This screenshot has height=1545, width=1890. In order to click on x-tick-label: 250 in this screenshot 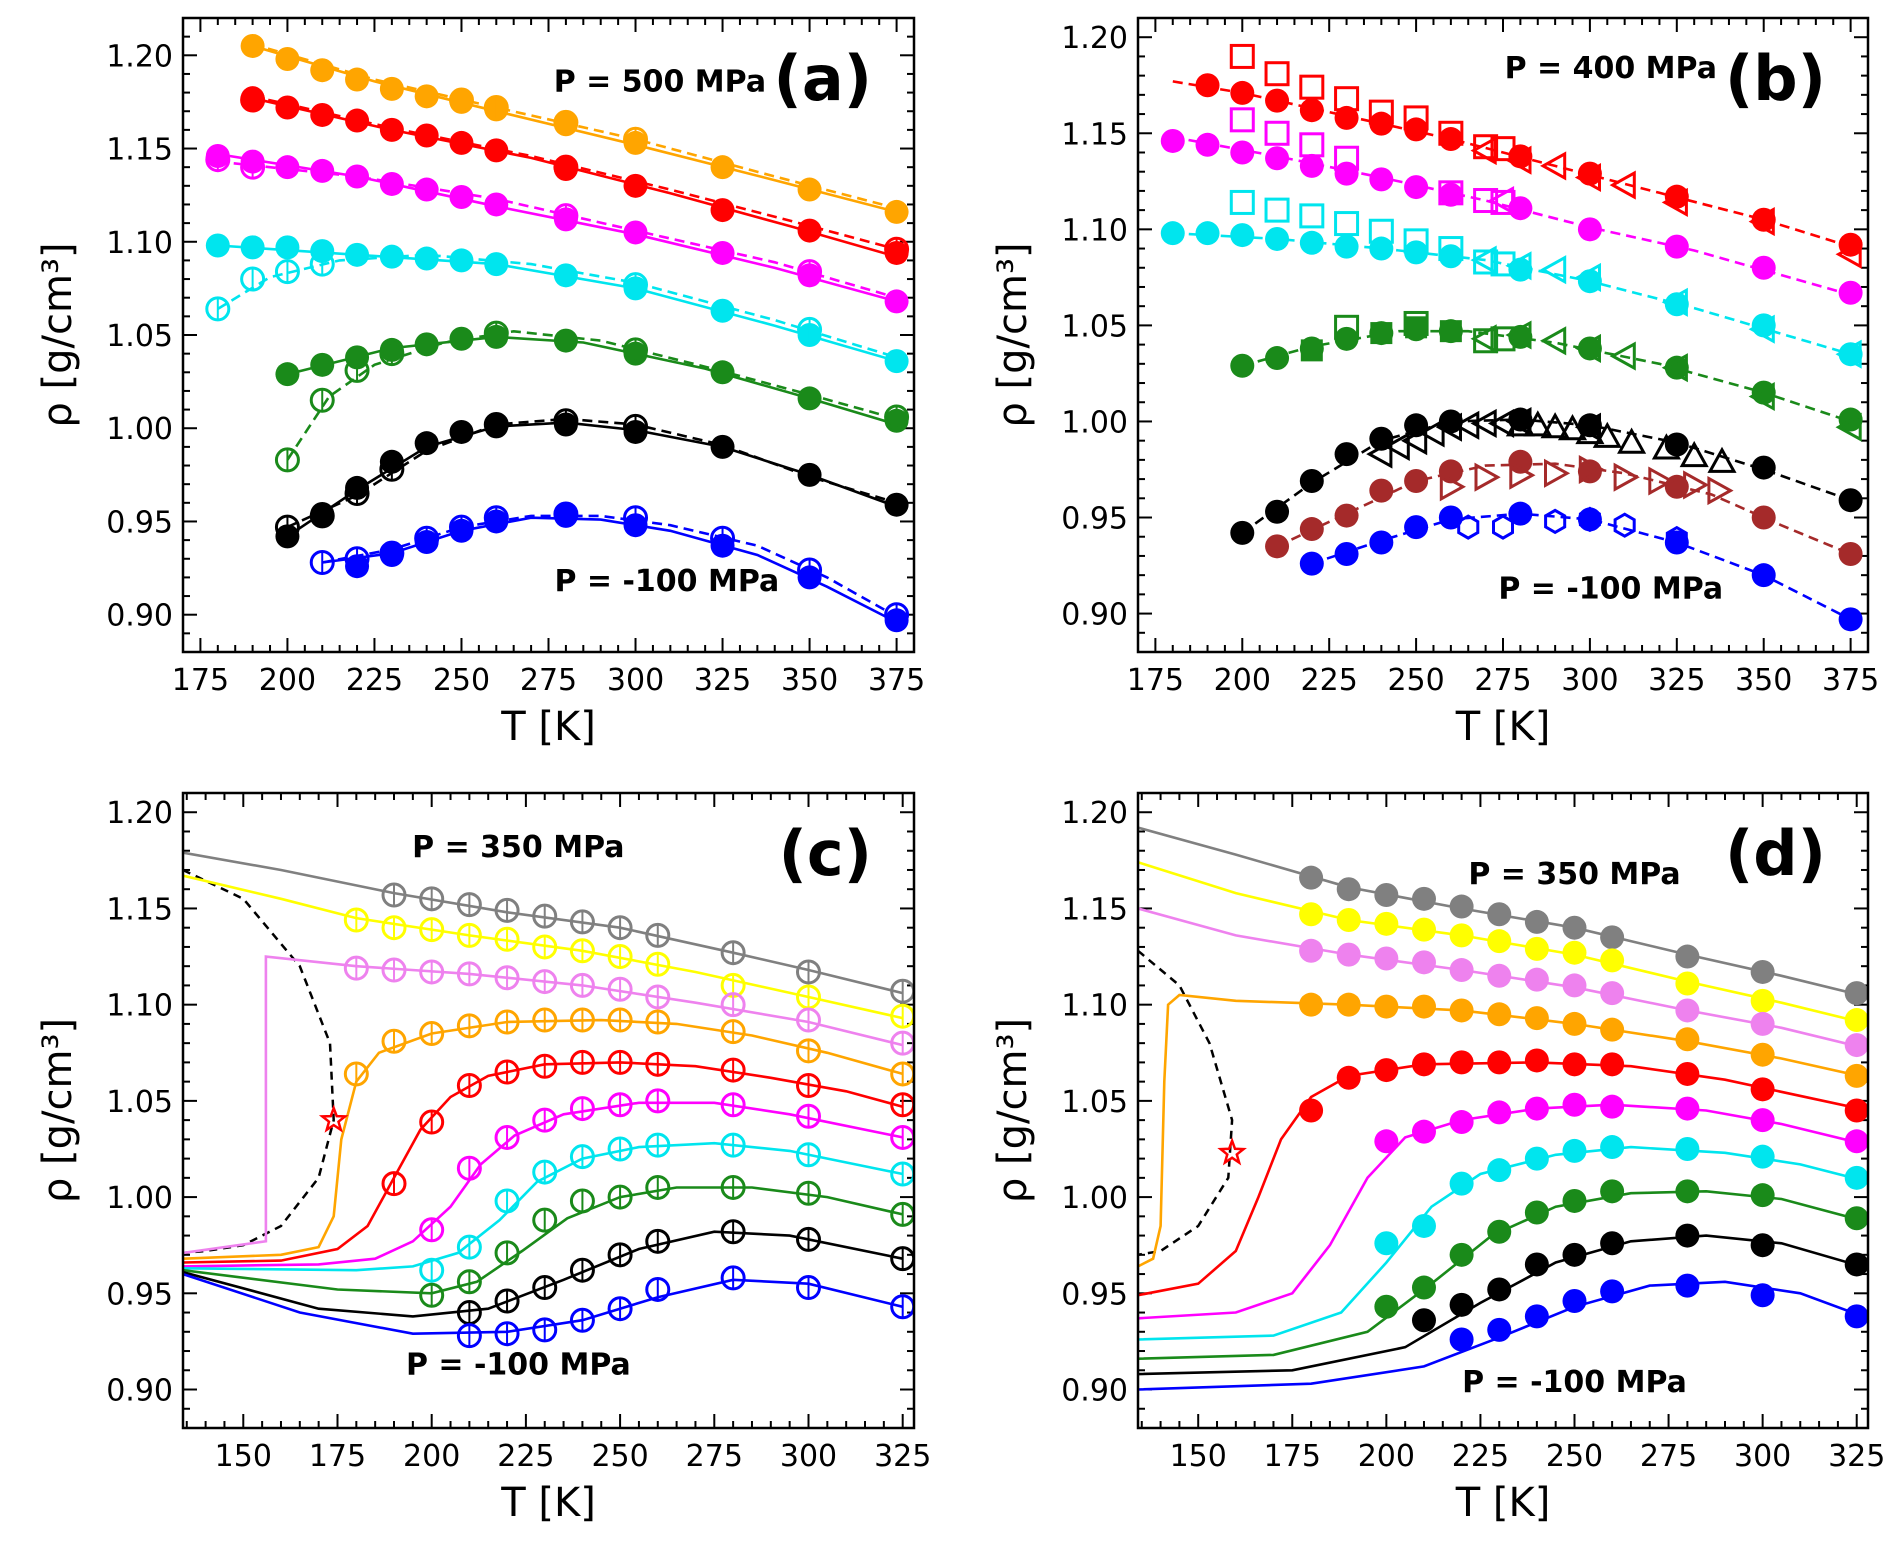, I will do `click(1574, 1456)`.